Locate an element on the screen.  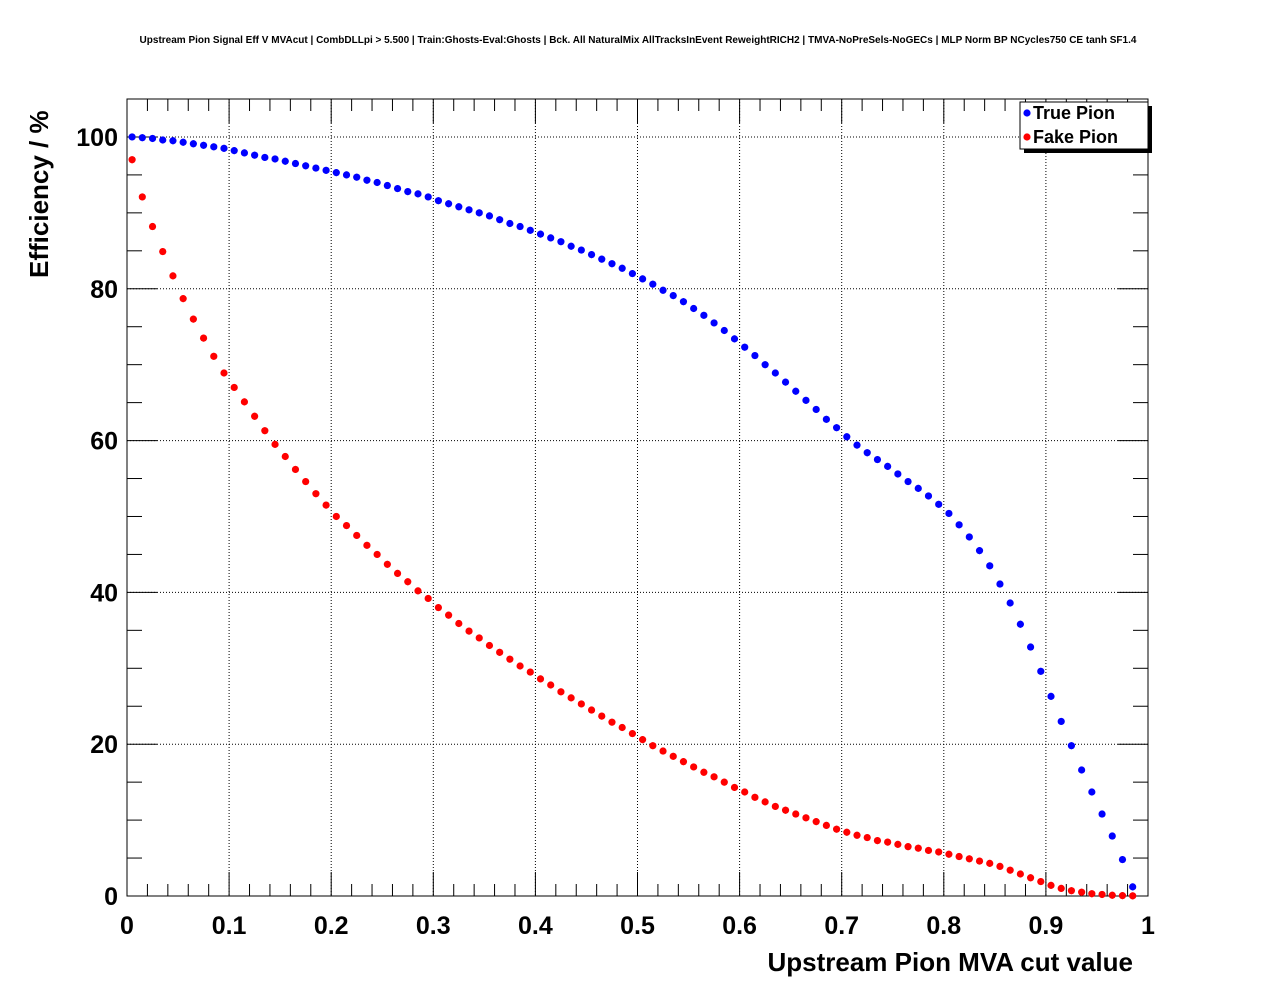
y-axis-label: Efficiency / % is located at coordinates (39, 194).